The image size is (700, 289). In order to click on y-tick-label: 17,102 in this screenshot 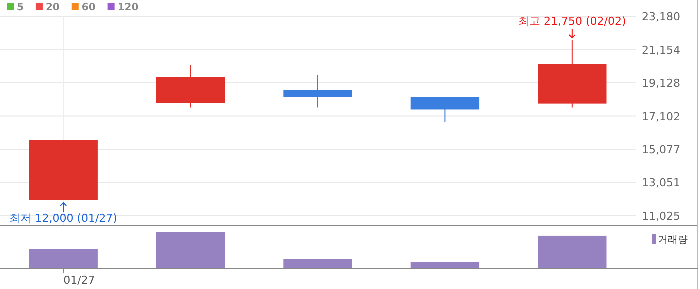, I will do `click(661, 117)`.